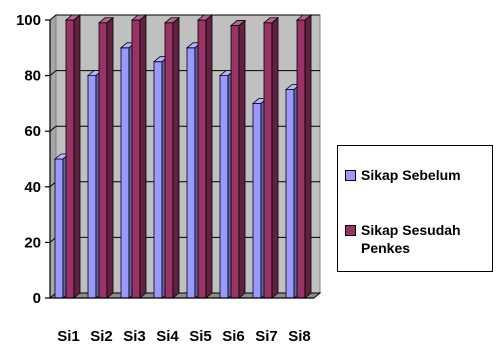 Image resolution: width=502 pixels, height=345 pixels. What do you see at coordinates (134, 336) in the screenshot?
I see `x-tick-label: Si3` at bounding box center [134, 336].